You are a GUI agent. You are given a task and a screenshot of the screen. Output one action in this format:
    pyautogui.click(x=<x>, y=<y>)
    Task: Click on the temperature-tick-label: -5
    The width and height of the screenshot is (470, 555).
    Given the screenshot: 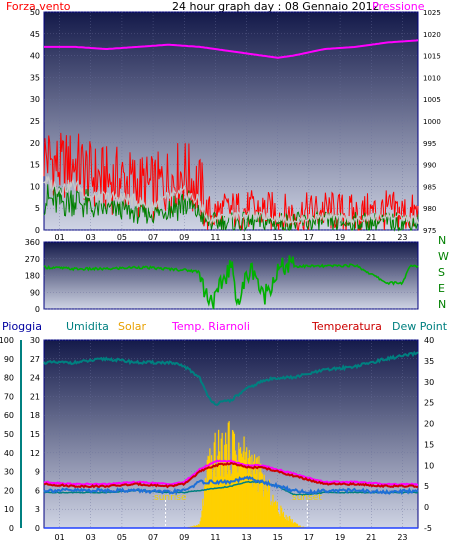 What is the action you would take?
    pyautogui.click(x=428, y=528)
    